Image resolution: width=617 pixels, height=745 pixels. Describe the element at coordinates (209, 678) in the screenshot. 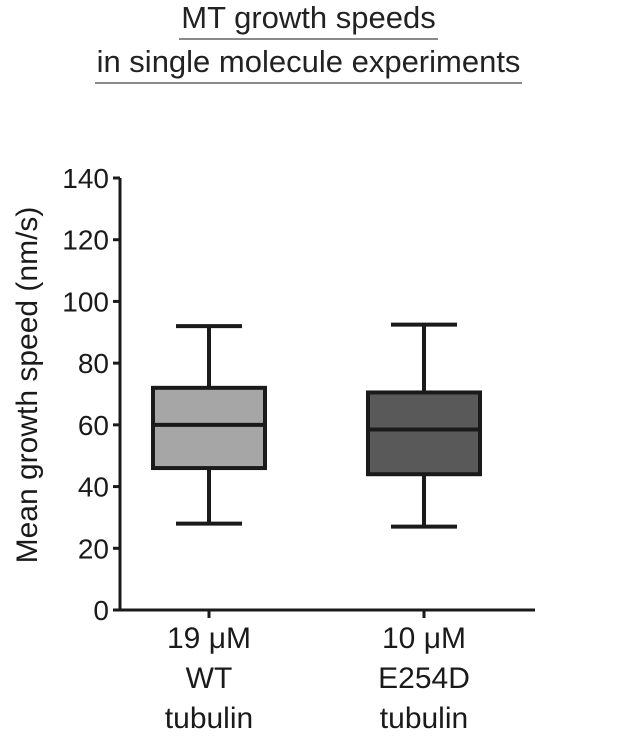

I see `x-tick-label: WT` at that location.